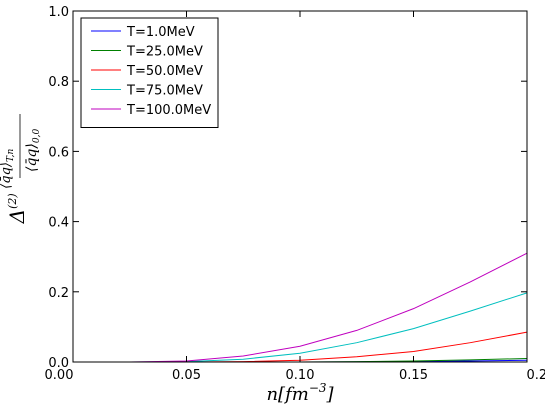 The height and width of the screenshot is (408, 545). Describe the element at coordinates (186, 375) in the screenshot. I see `x-tick-label: 0.05` at that location.